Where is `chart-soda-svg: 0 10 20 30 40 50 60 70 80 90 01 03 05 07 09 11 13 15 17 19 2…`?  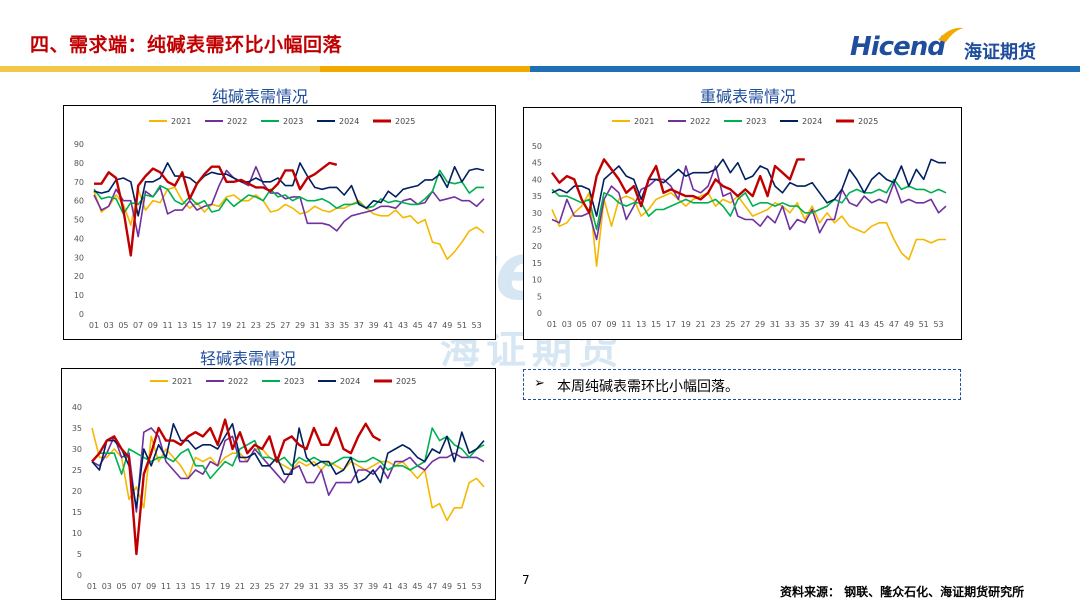
chart-soda-svg: 0 10 20 30 40 50 60 70 80 90 01 03 05 07 09 11 13 15 17 19 2… is located at coordinates (279, 223).